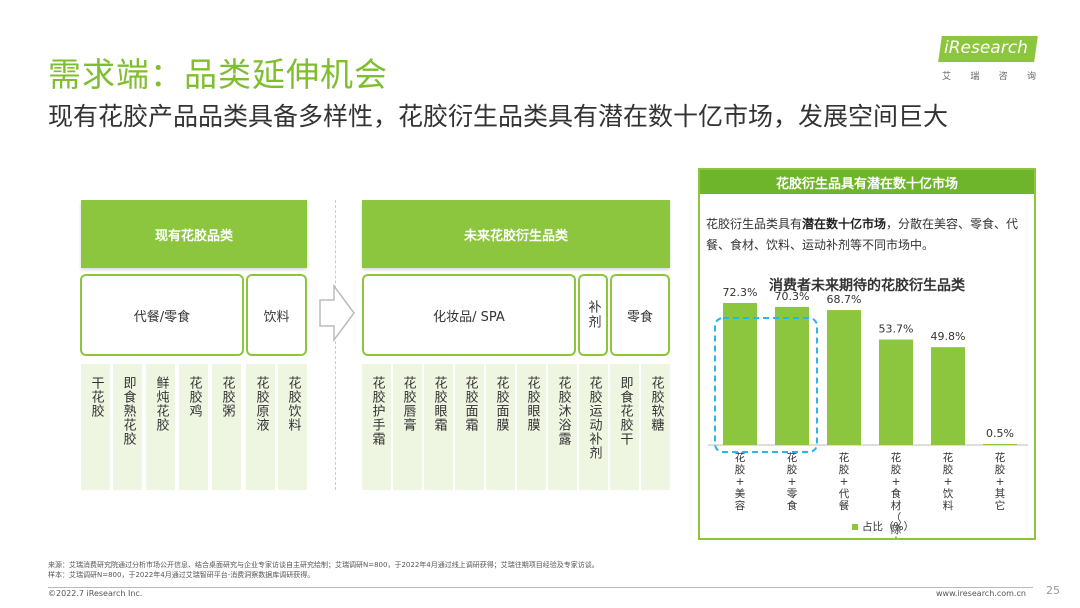  Describe the element at coordinates (218, 74) in the screenshot. I see `page-title: 需求端：品类延伸机会` at that location.